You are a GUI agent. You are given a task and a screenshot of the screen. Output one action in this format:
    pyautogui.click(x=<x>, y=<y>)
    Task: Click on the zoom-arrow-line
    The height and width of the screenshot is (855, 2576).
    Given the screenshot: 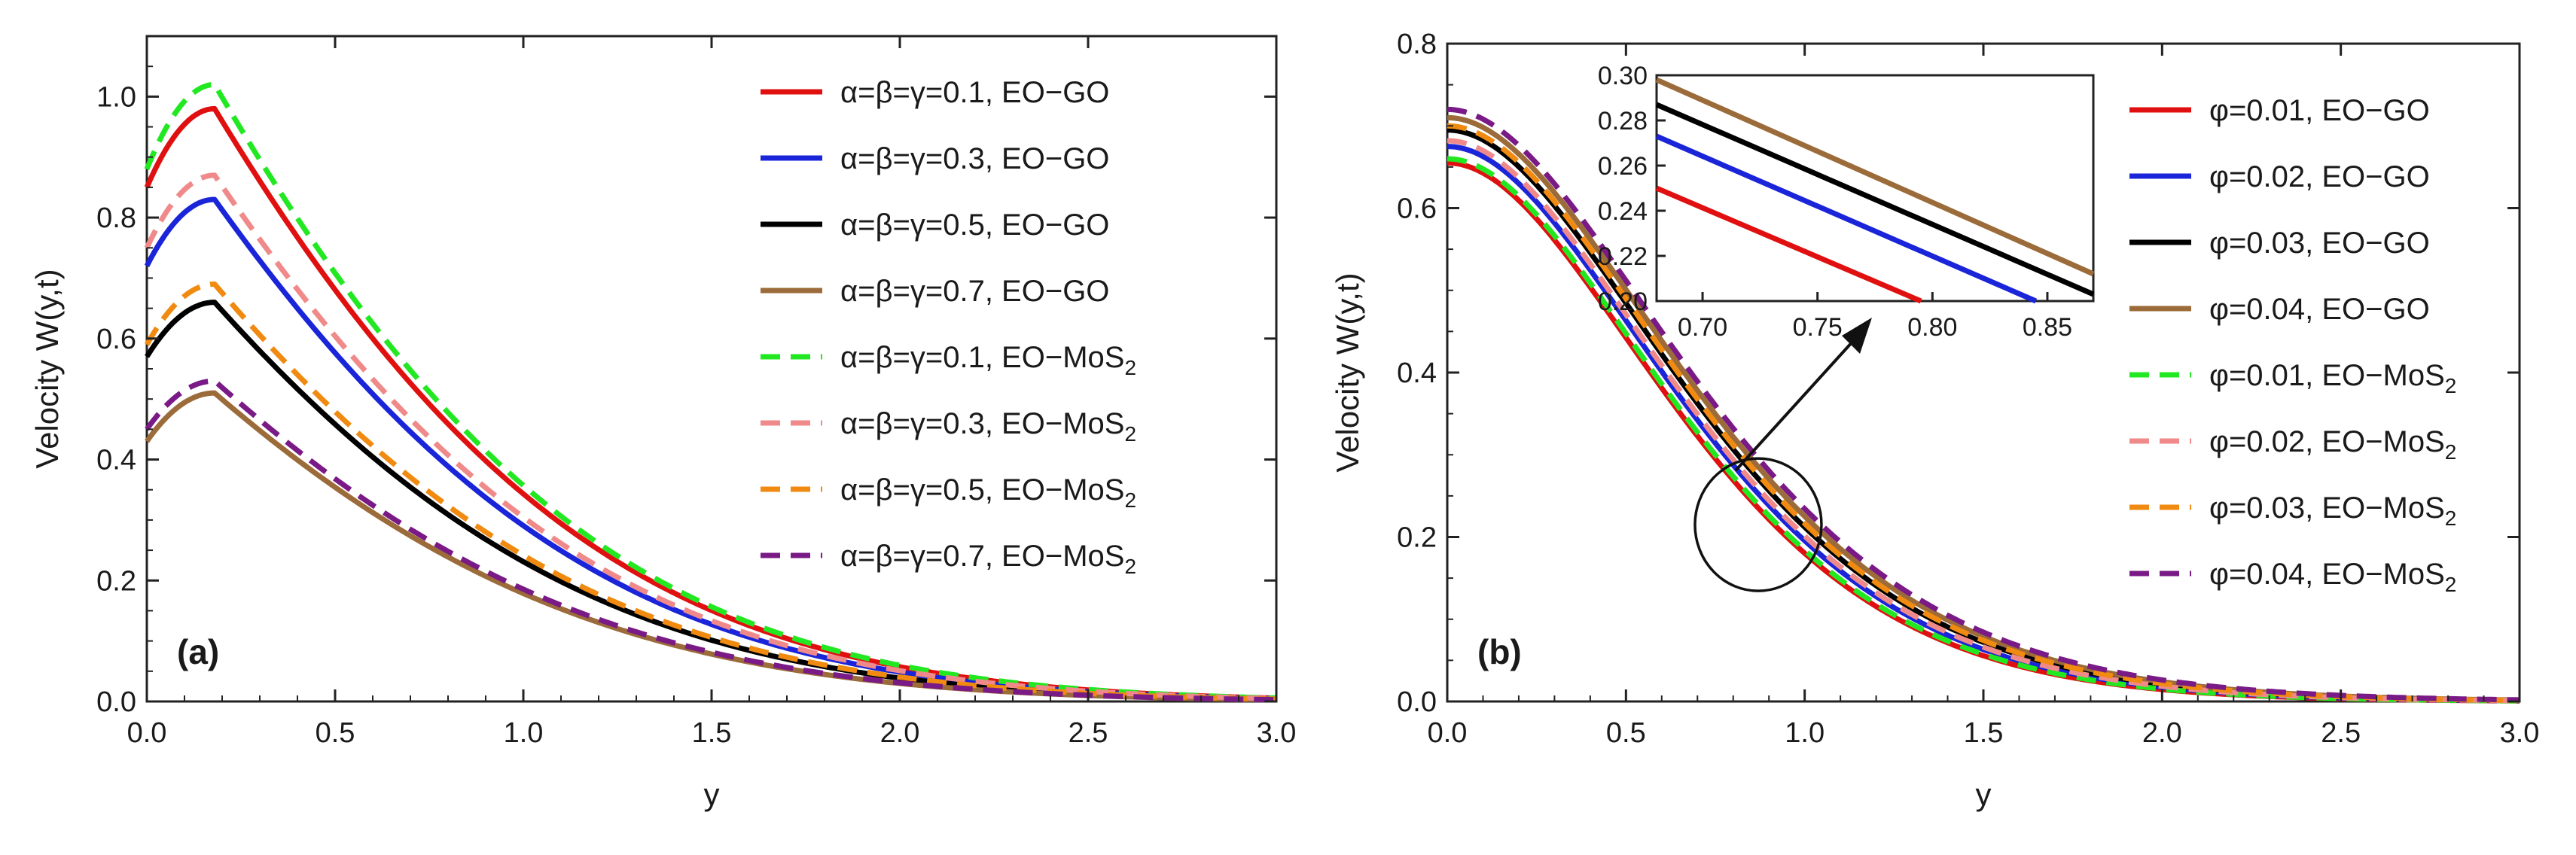 What is the action you would take?
    pyautogui.click(x=1794, y=405)
    